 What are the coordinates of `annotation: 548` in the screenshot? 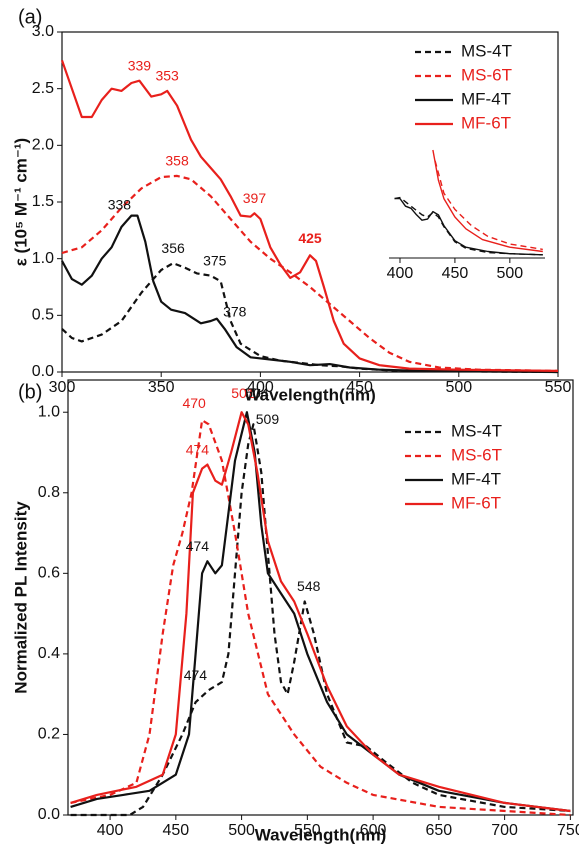 It's located at (309, 586).